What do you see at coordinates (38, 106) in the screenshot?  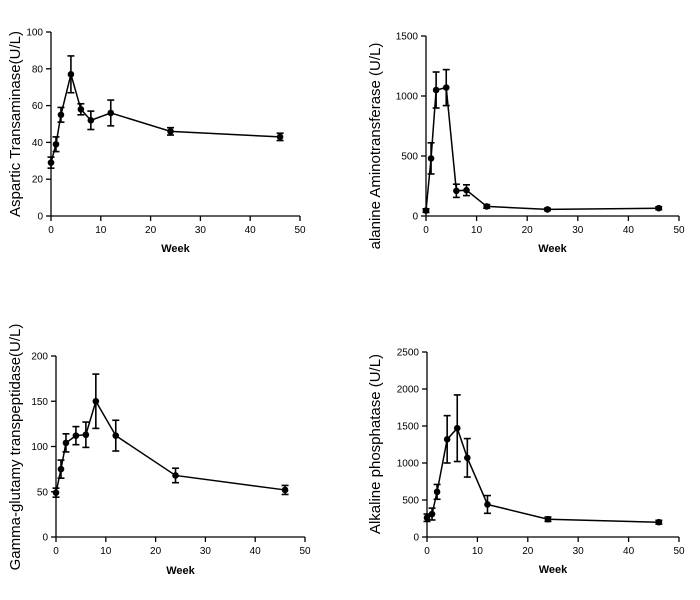 I see `y-tick-label: 60` at bounding box center [38, 106].